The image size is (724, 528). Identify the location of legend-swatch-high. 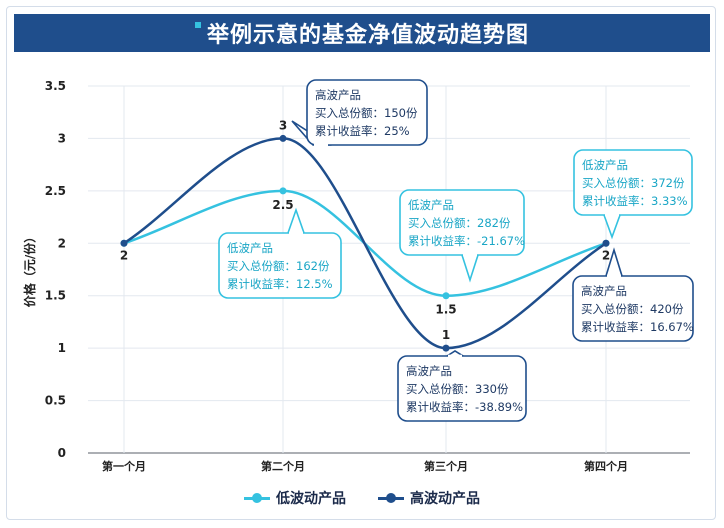
(391, 498).